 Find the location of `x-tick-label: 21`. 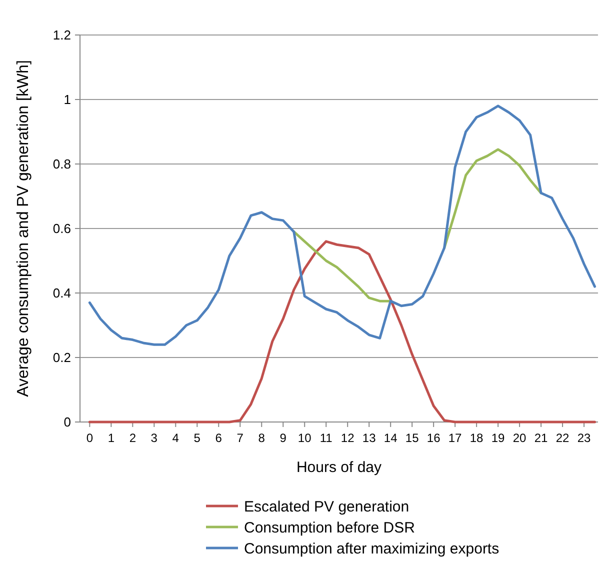

x-tick-label: 21 is located at coordinates (541, 438).